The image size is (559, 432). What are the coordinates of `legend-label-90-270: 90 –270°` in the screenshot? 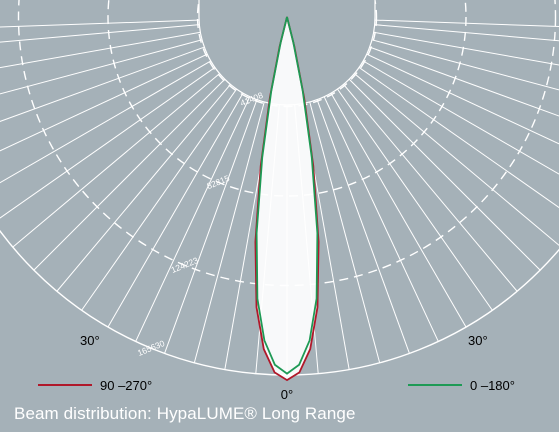 It's located at (126, 385).